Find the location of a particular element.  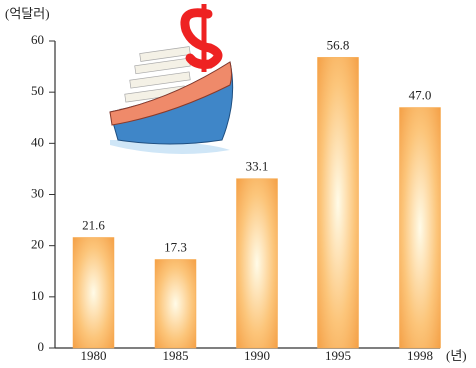

y-tick-label: 40 is located at coordinates (37, 141).